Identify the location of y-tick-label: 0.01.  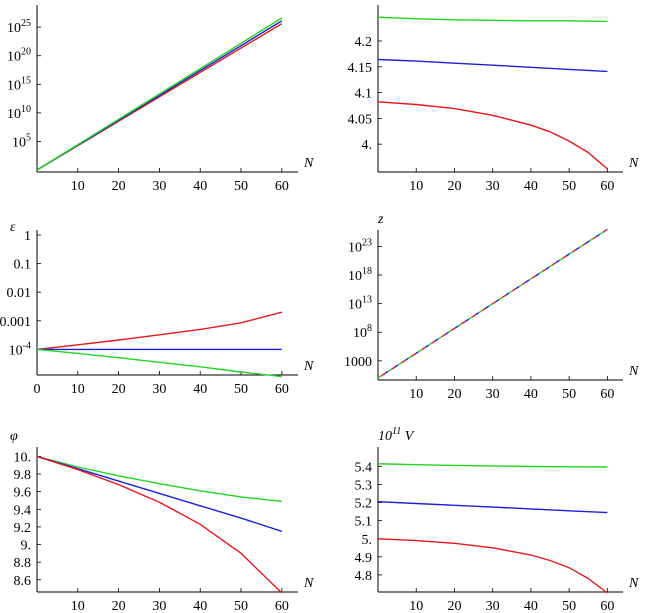
(19, 293).